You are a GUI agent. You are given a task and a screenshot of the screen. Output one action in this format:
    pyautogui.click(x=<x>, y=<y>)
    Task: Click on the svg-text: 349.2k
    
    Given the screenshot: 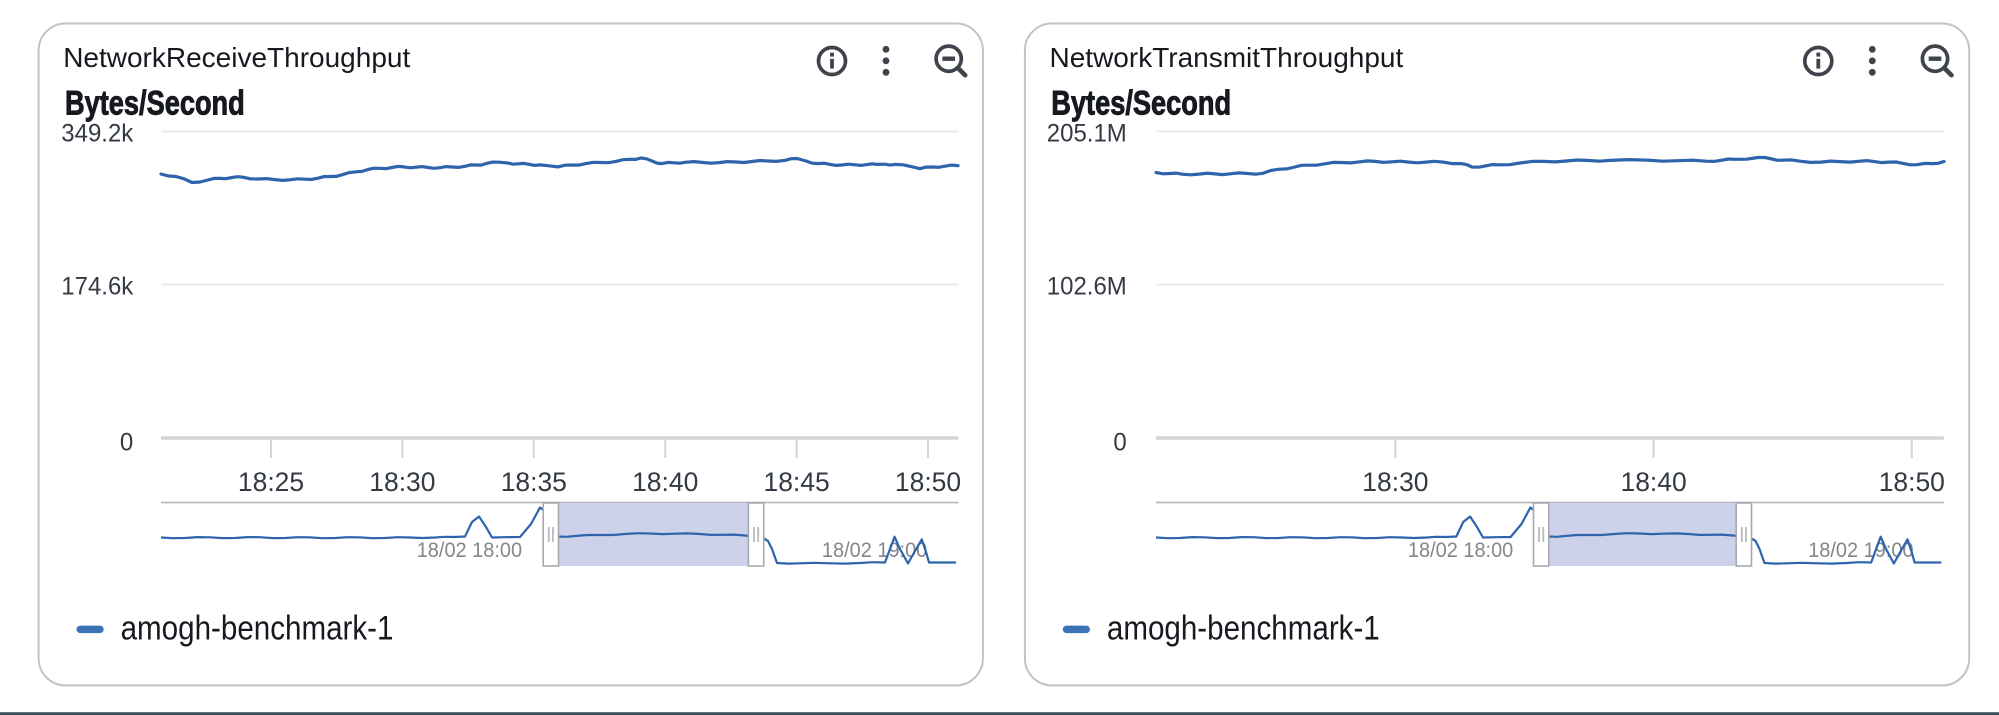 What is the action you would take?
    pyautogui.click(x=97, y=134)
    